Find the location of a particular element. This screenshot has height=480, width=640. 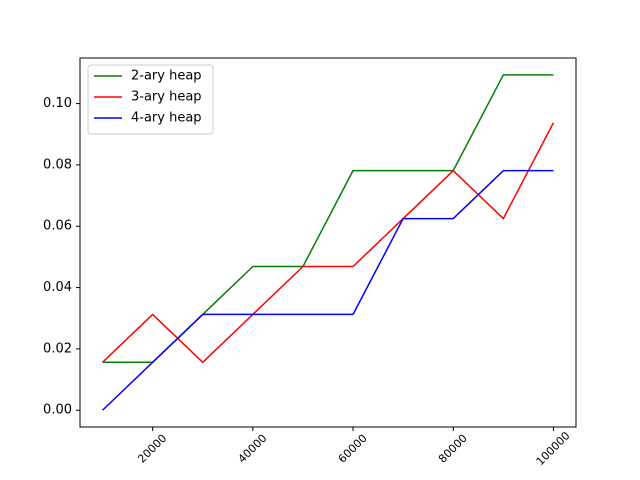

legend-label: 2-ary heap is located at coordinates (166, 76).